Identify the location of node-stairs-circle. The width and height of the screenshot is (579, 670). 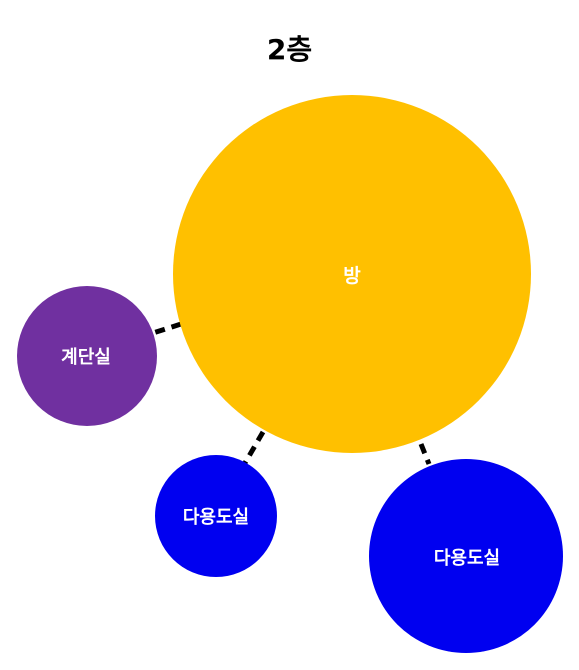
(87, 356).